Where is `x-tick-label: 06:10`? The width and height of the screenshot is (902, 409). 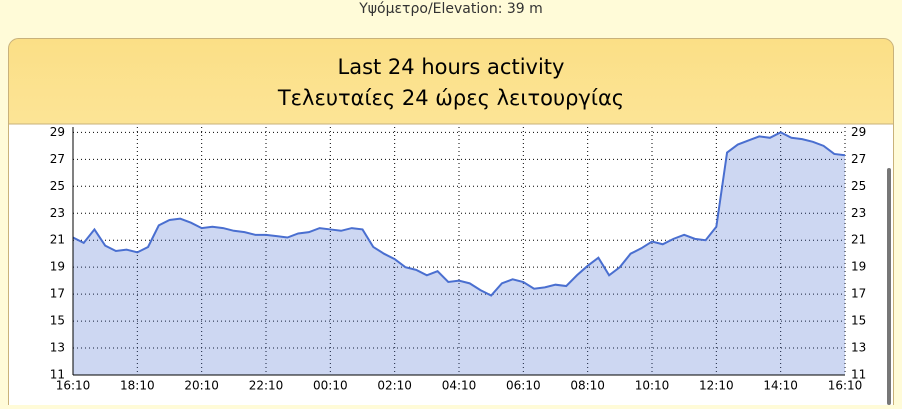
x-tick-label: 06:10 is located at coordinates (523, 386).